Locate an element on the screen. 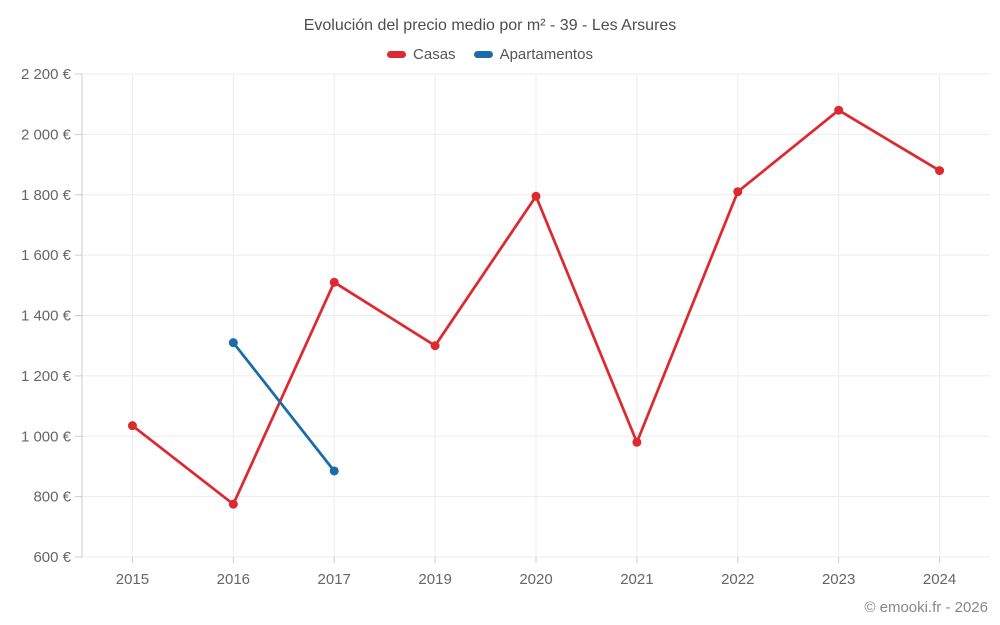  legend-item-casas: Casas is located at coordinates (421, 54).